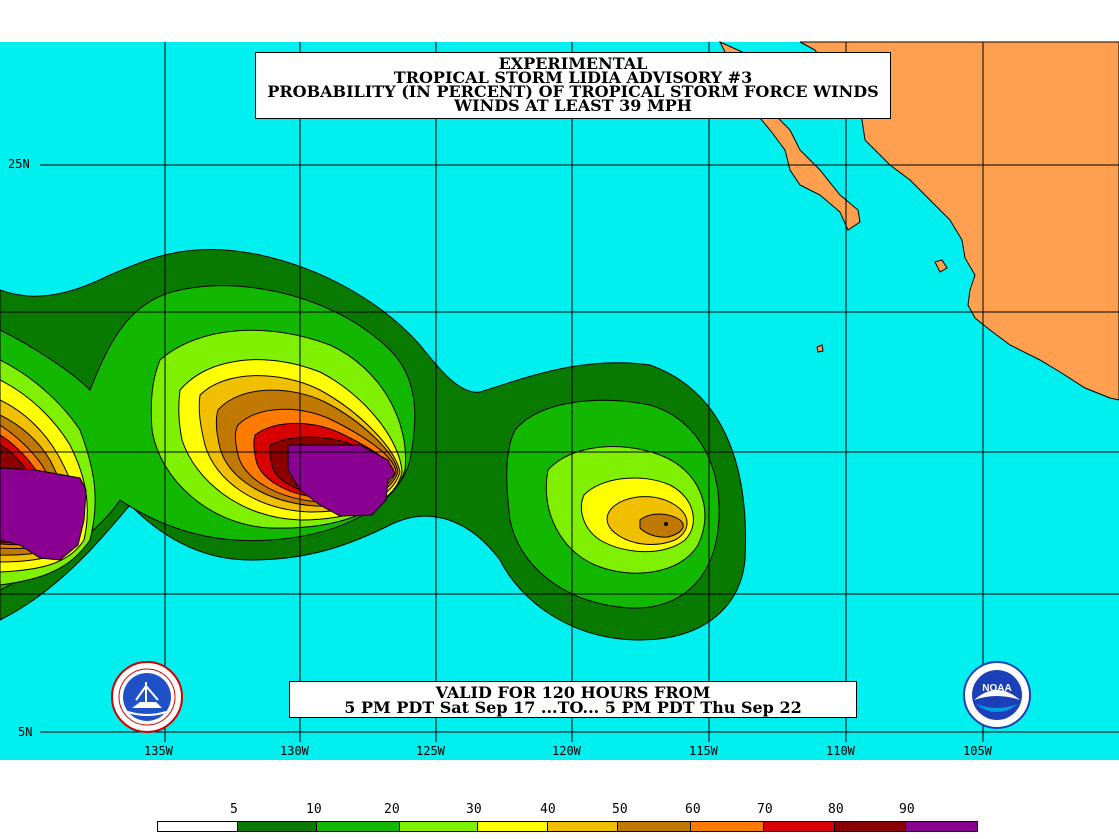 Image resolution: width=1119 pixels, height=839 pixels. What do you see at coordinates (693, 809) in the screenshot?
I see `legend-label-60: 60` at bounding box center [693, 809].